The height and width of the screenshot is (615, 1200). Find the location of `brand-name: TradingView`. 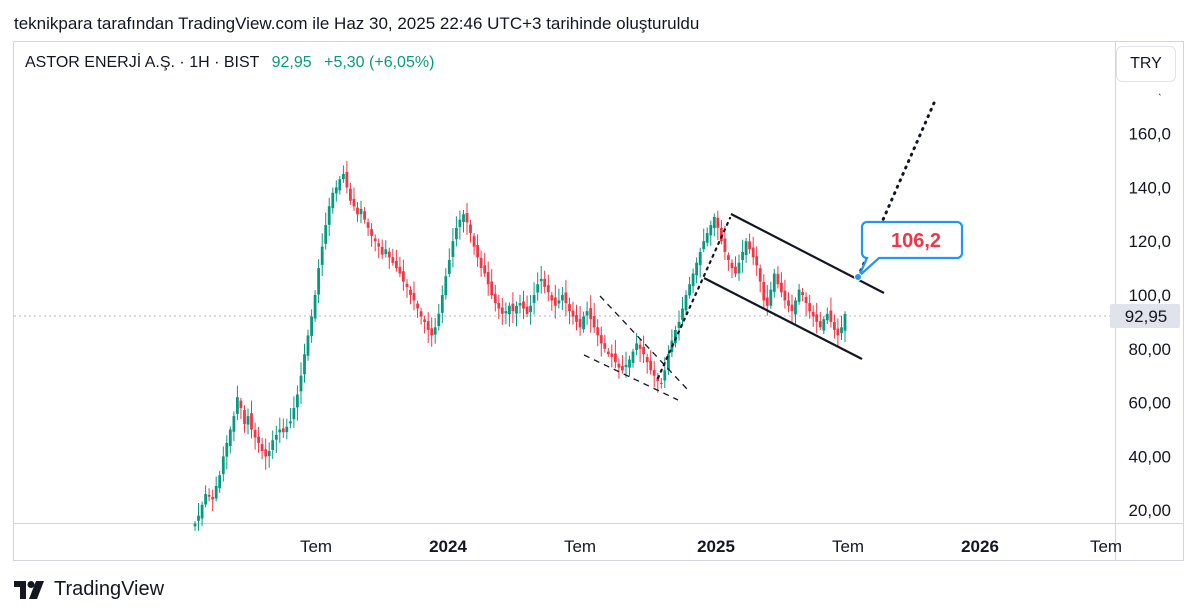

brand-name: TradingView is located at coordinates (109, 589).